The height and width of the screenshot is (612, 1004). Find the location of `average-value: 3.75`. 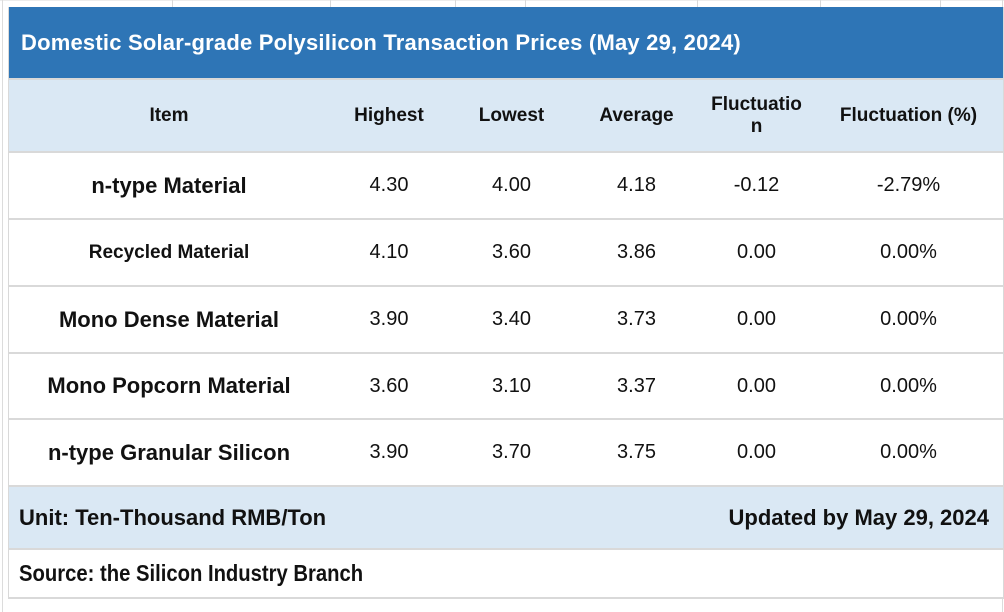

average-value: 3.75 is located at coordinates (636, 452).